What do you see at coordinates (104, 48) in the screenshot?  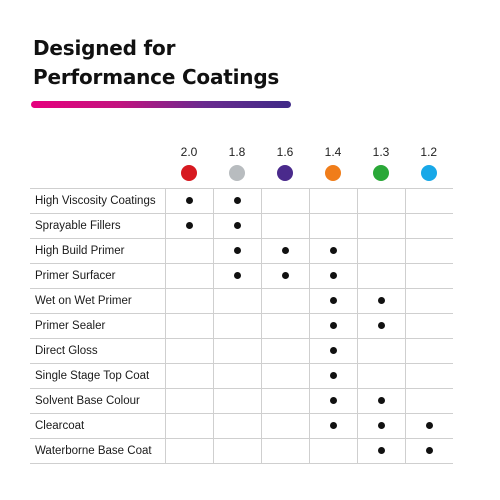 I see `title-line-1: Designed for` at bounding box center [104, 48].